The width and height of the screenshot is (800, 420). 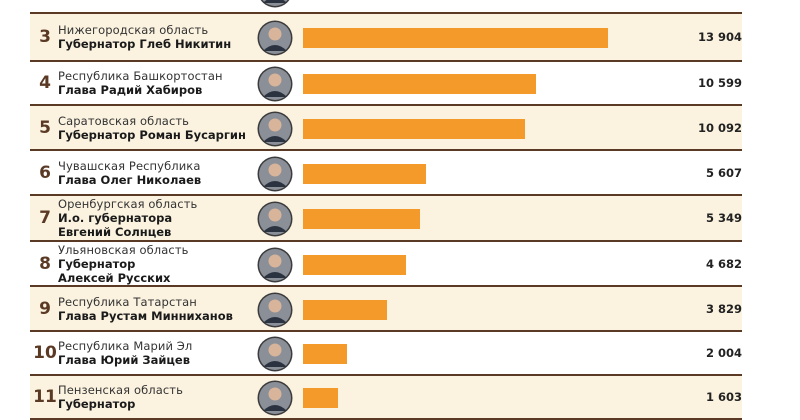 What do you see at coordinates (124, 360) in the screenshot?
I see `leader-name: Глава Юрий Зайцев` at bounding box center [124, 360].